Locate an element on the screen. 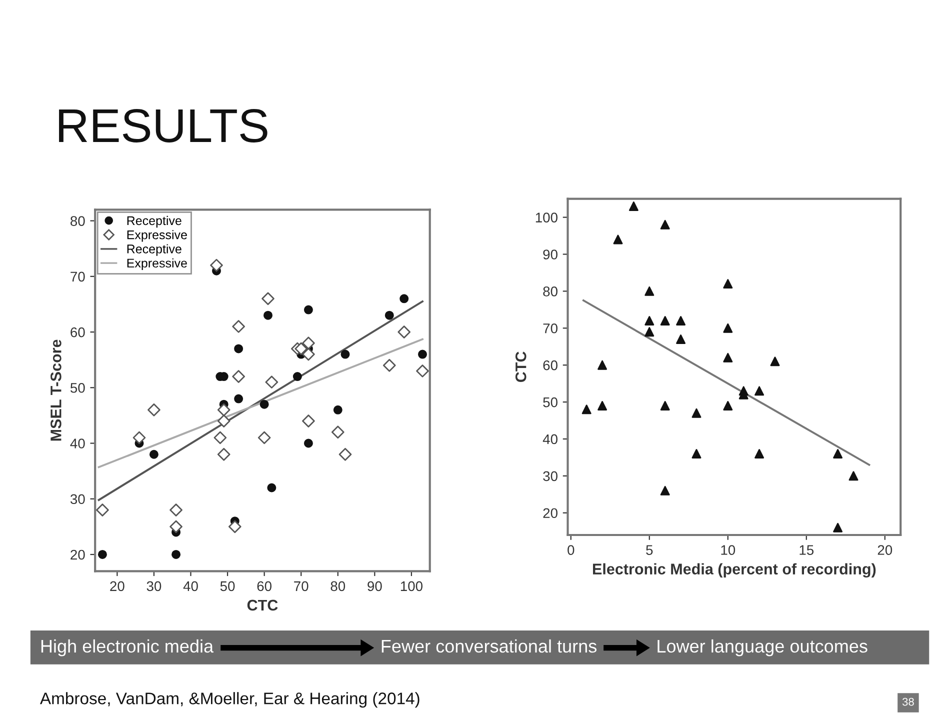  x-tick-label: 60 is located at coordinates (264, 586).